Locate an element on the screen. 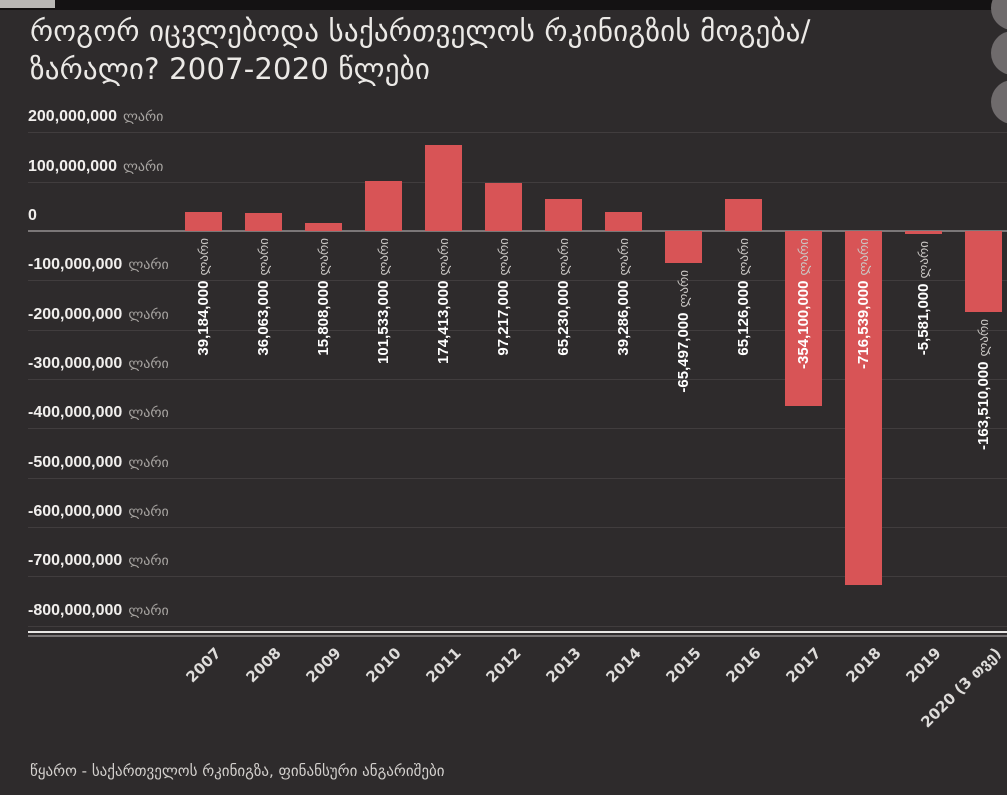 This screenshot has width=1007, height=795. bar-value-label: 39,184,000ლარი is located at coordinates (203, 297).